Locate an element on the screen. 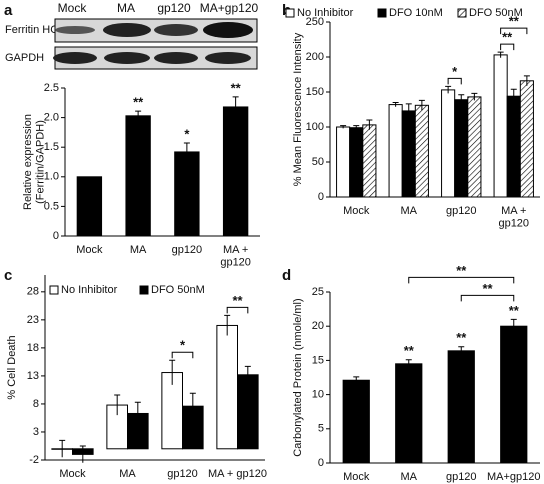 This screenshot has width=544, height=484. y-axis-title: Relative expression(Ferritin/GAPDH) is located at coordinates (34, 162).